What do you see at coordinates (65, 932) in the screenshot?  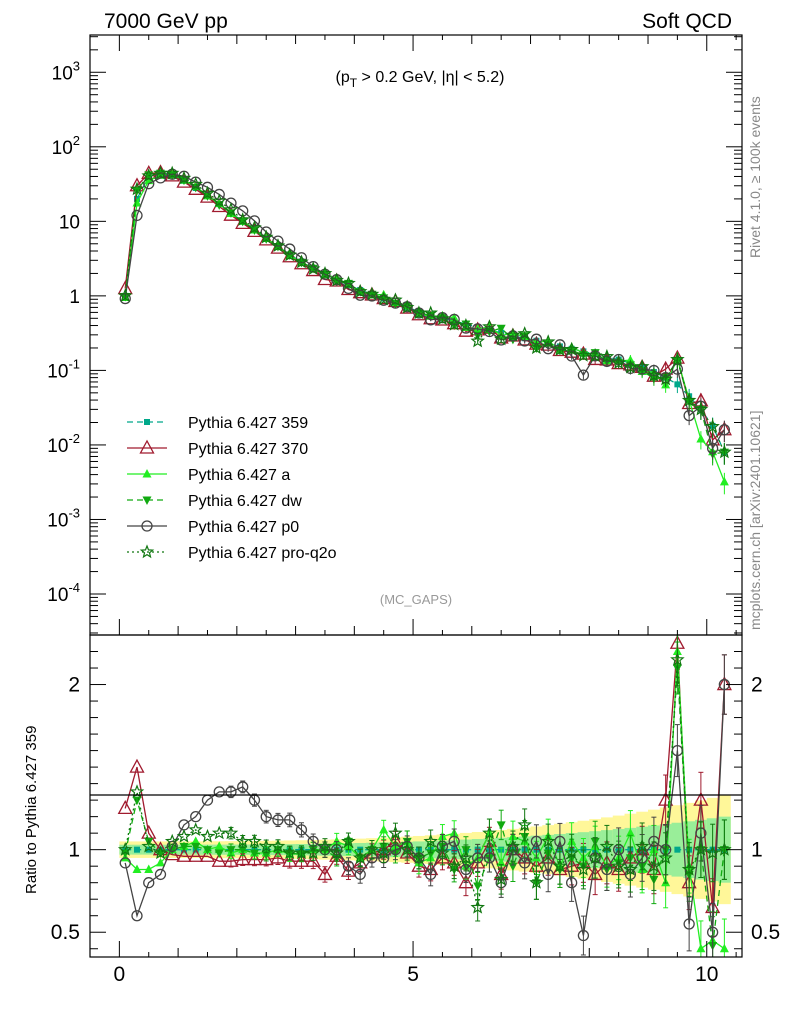 I see `y-tick-label-ratio: 0.5` at bounding box center [65, 932].